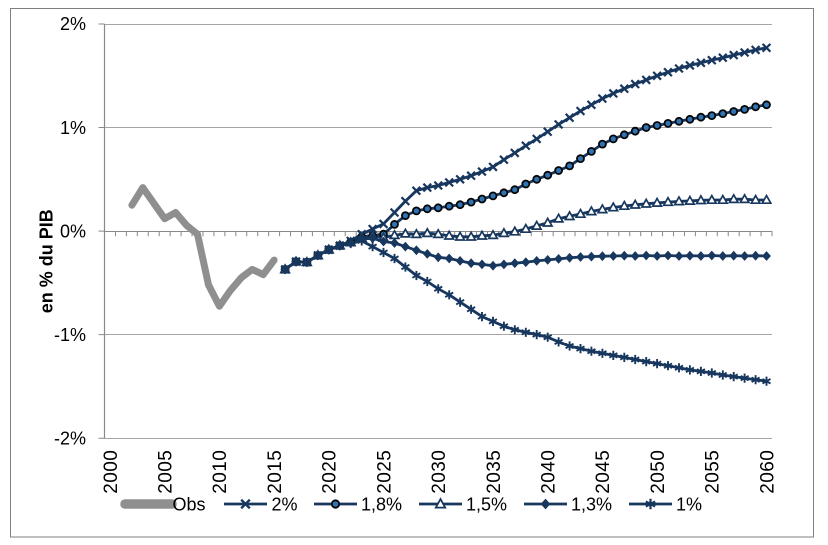 This screenshot has height=545, width=828. Describe the element at coordinates (189, 504) in the screenshot. I see `svg-text: Obs` at that location.